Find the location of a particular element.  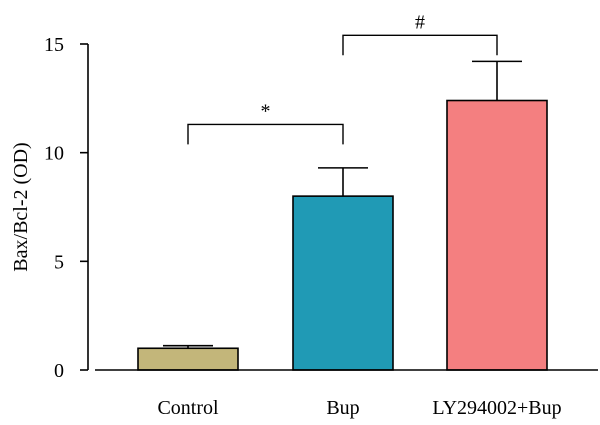

y-tick-label: 5 is located at coordinates (59, 262).